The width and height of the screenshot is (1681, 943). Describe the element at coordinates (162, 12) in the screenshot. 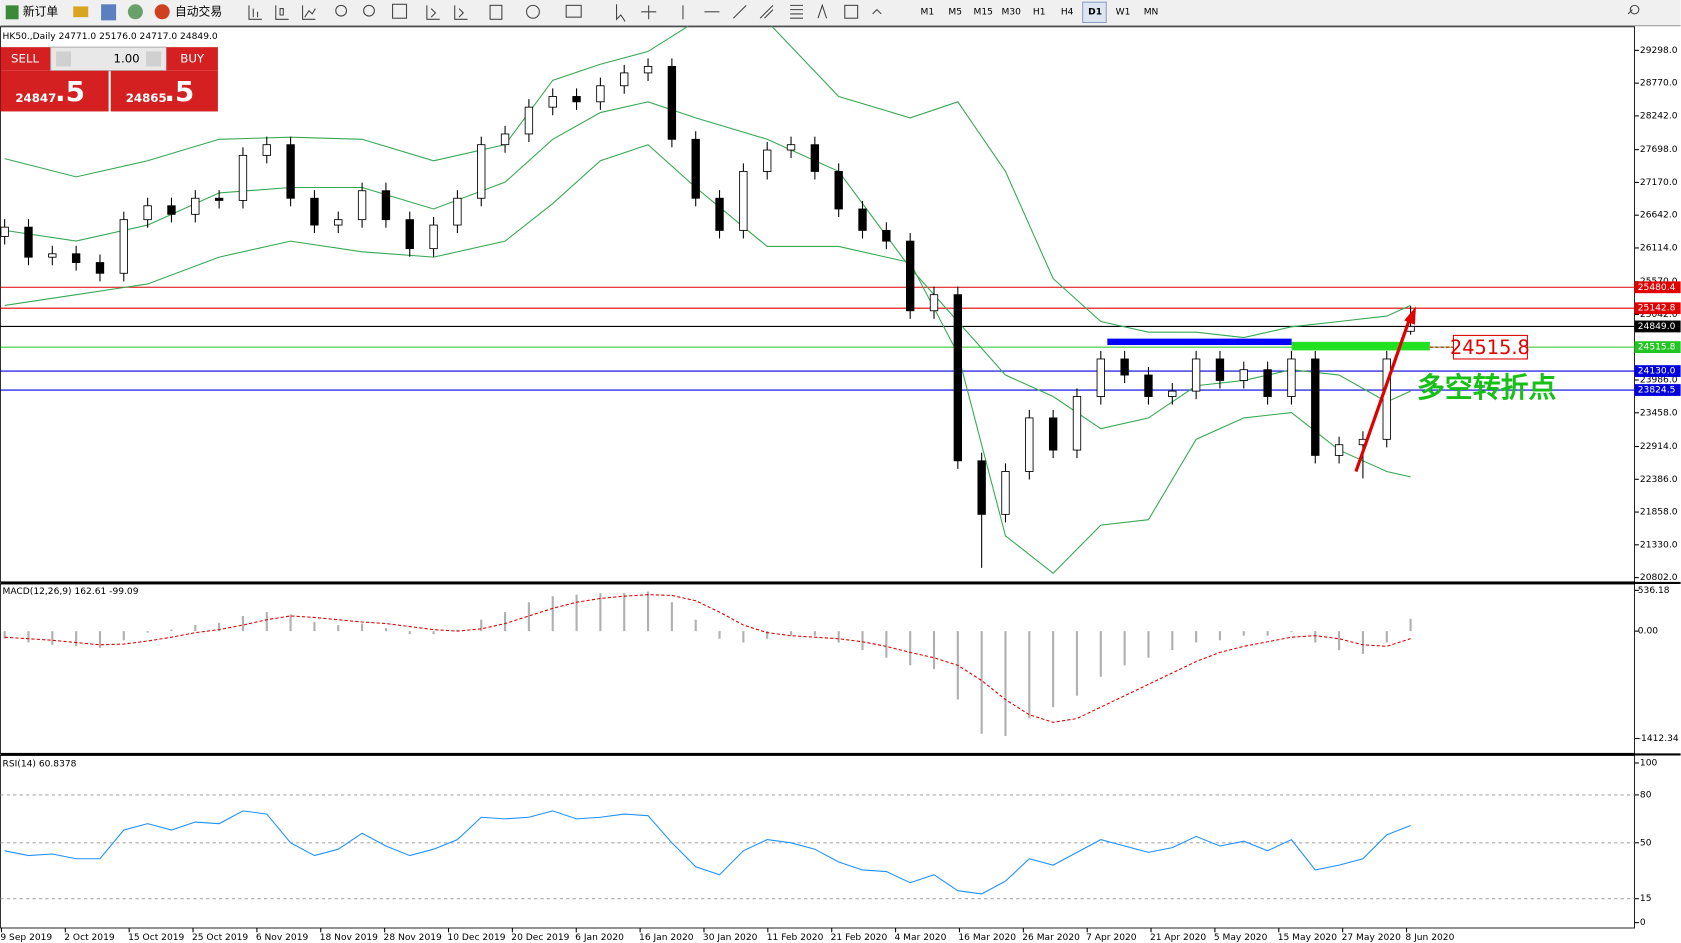

I see `auto-trading-icon` at that location.